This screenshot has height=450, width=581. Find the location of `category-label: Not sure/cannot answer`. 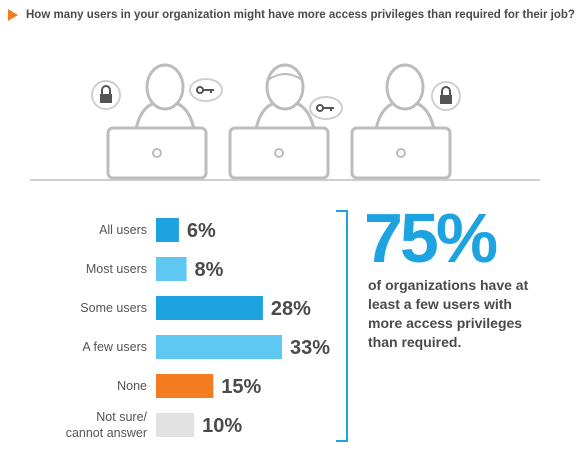

category-label: Not sure/cannot answer is located at coordinates (107, 425).